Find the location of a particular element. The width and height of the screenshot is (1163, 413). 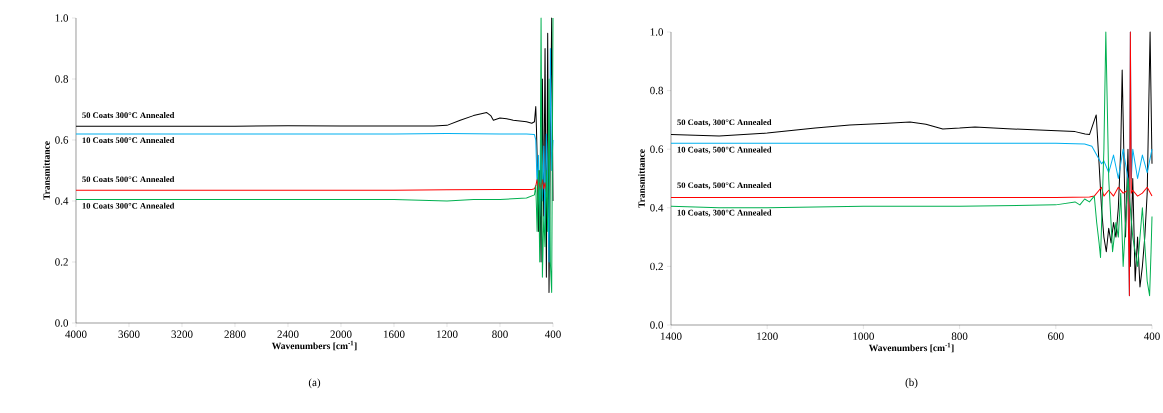

series-label: 50 Coats 500°C Annealed is located at coordinates (128, 179).